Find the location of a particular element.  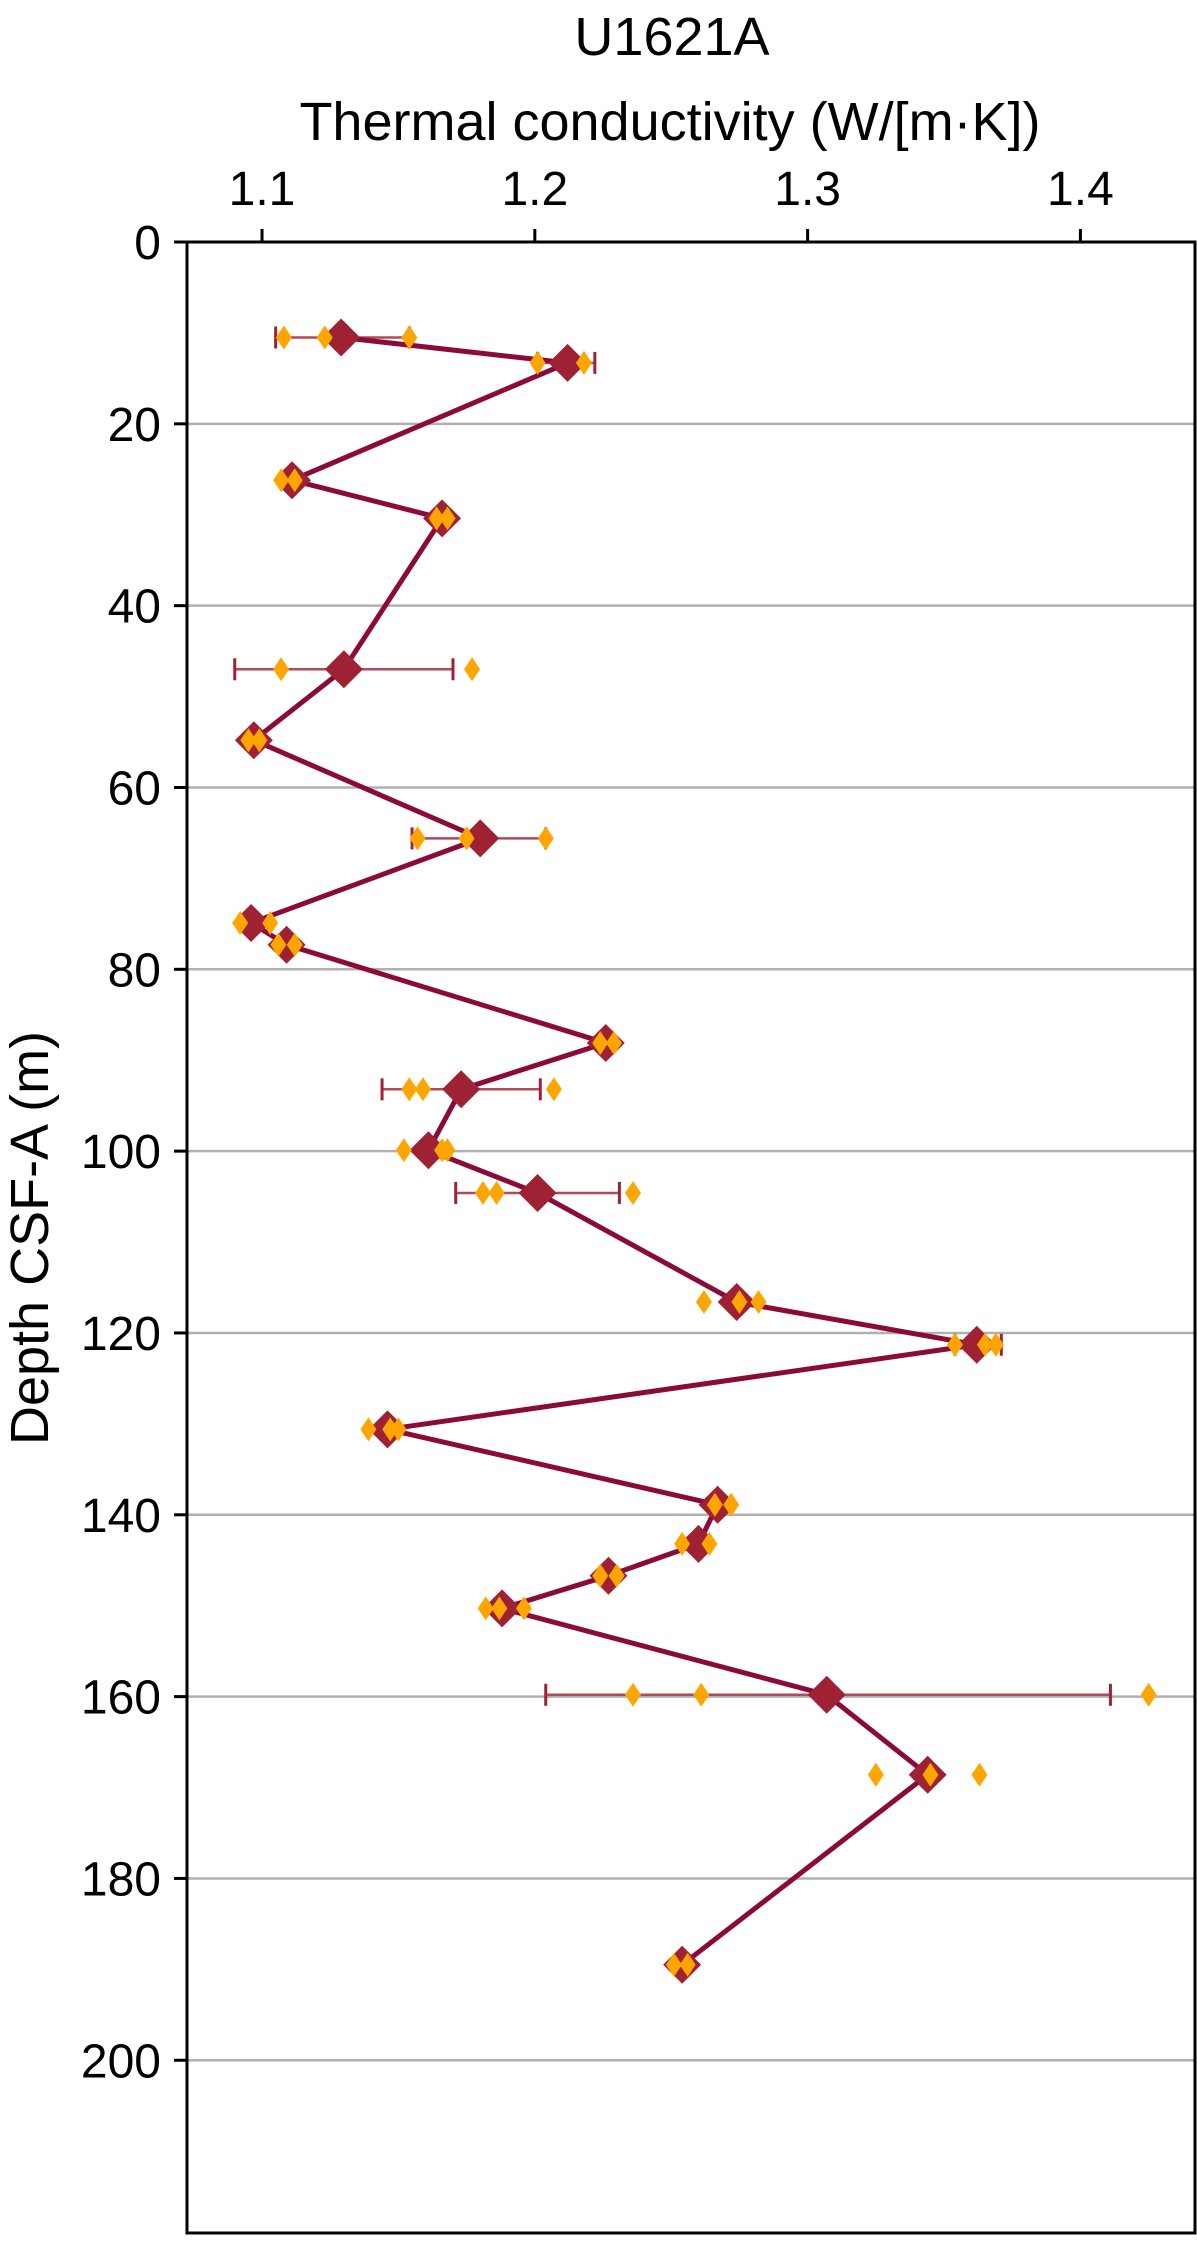

chart-title: U1621A is located at coordinates (671, 37).